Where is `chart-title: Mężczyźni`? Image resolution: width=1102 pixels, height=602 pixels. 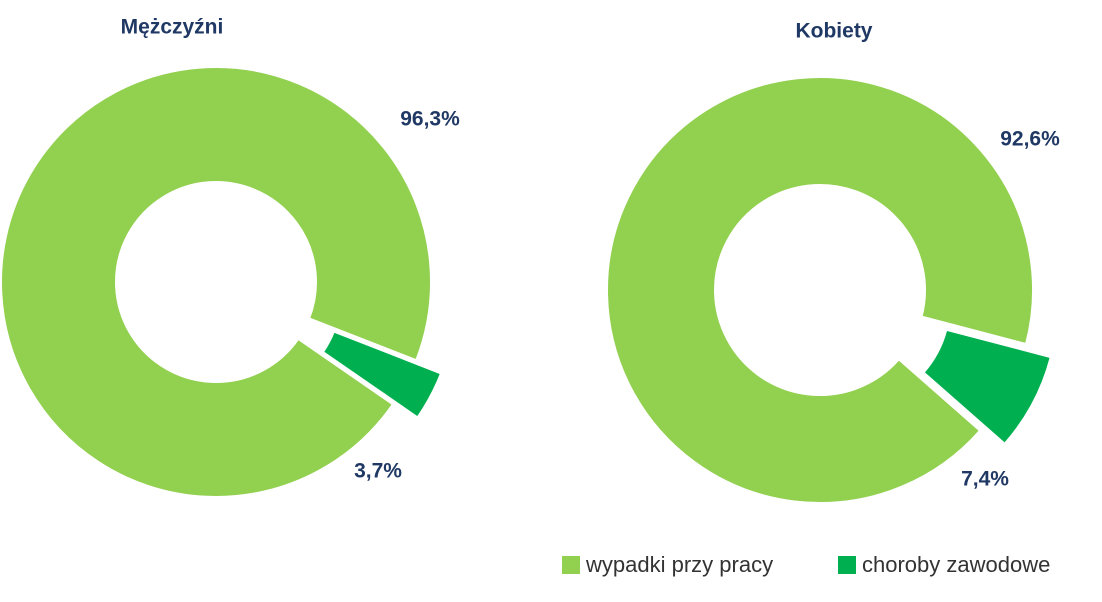 chart-title: Mężczyźni is located at coordinates (172, 27).